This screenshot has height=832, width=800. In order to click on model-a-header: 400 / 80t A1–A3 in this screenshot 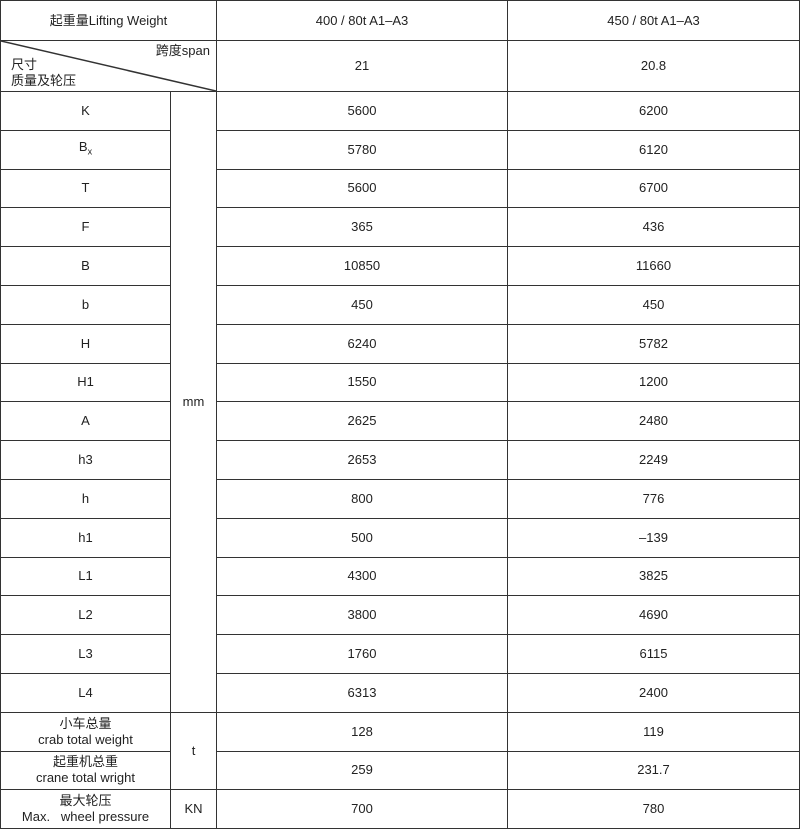, I will do `click(362, 20)`.